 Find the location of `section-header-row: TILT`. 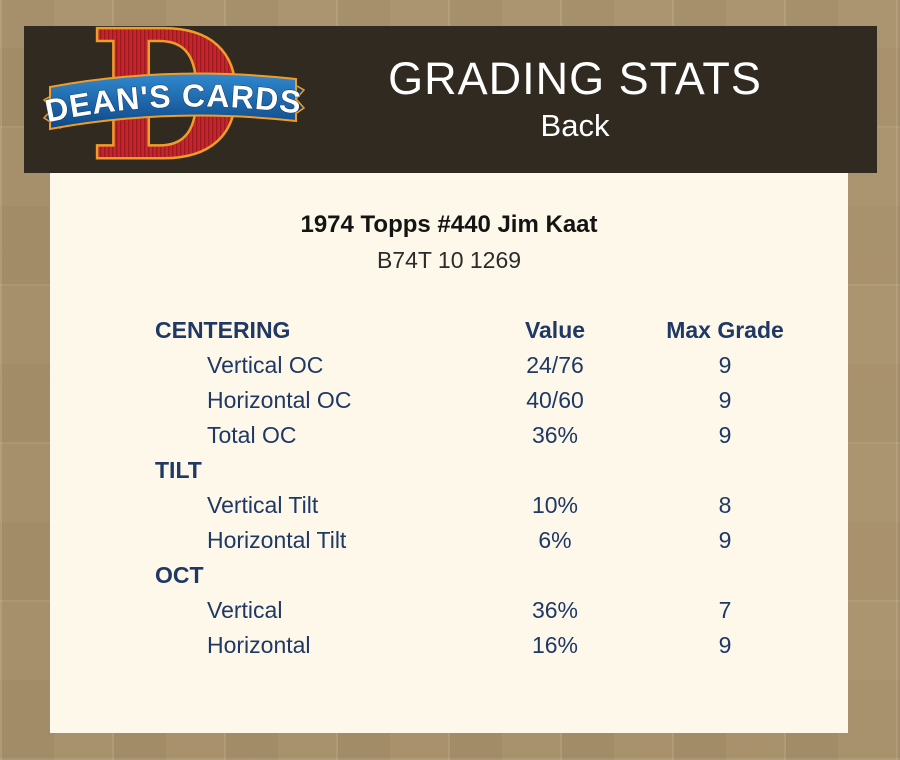

section-header-row: TILT is located at coordinates (482, 470).